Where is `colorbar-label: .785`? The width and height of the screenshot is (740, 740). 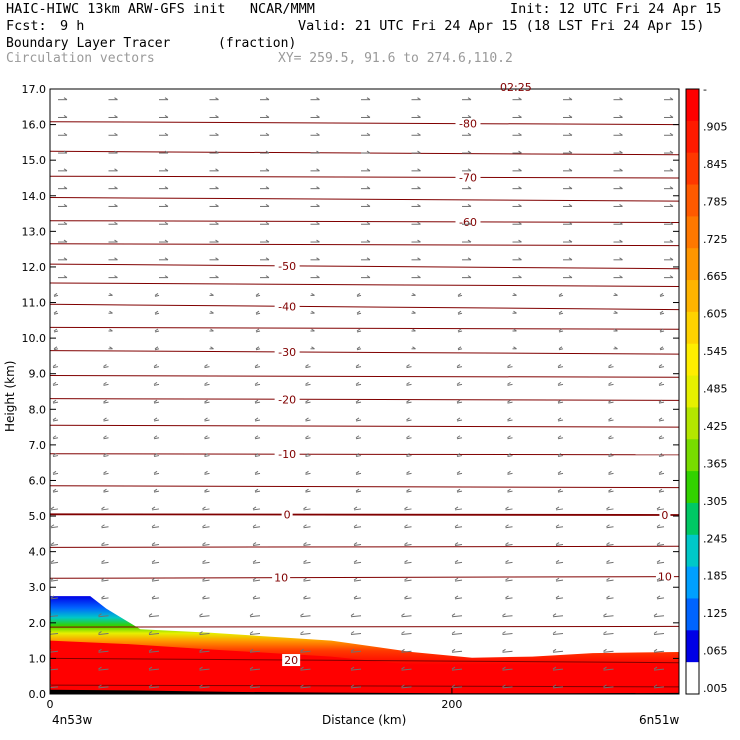
colorbar-label: .785 is located at coordinates (715, 201).